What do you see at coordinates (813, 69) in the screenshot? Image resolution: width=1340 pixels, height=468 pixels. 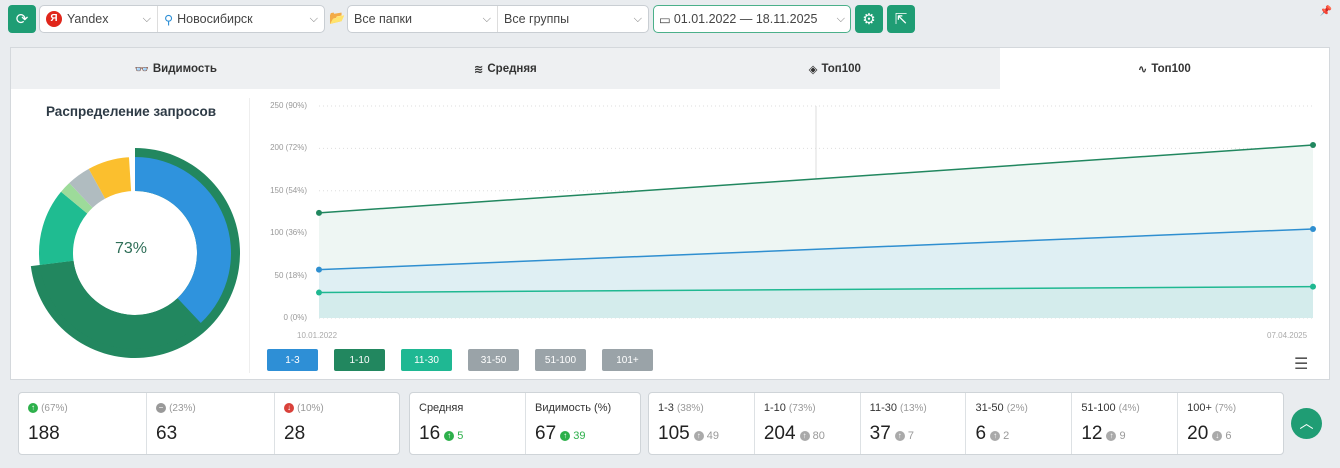 I see `layers-icon: ◈` at bounding box center [813, 69].